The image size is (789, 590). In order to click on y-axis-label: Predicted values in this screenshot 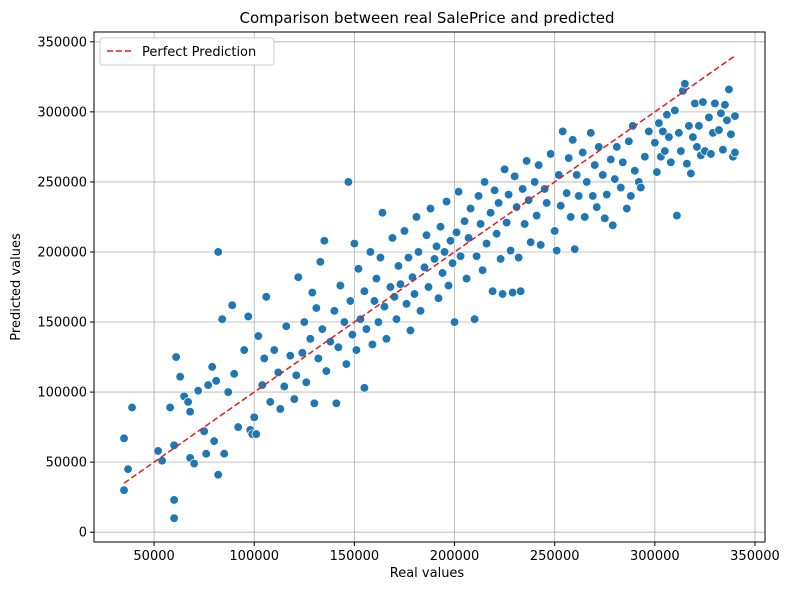, I will do `click(16, 287)`.